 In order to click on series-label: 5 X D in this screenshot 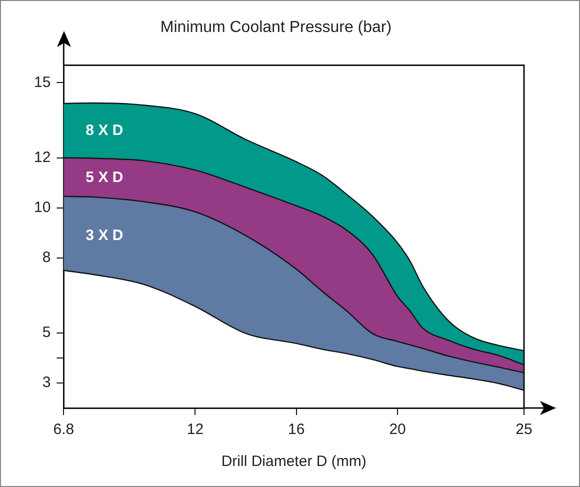, I will do `click(105, 177)`.